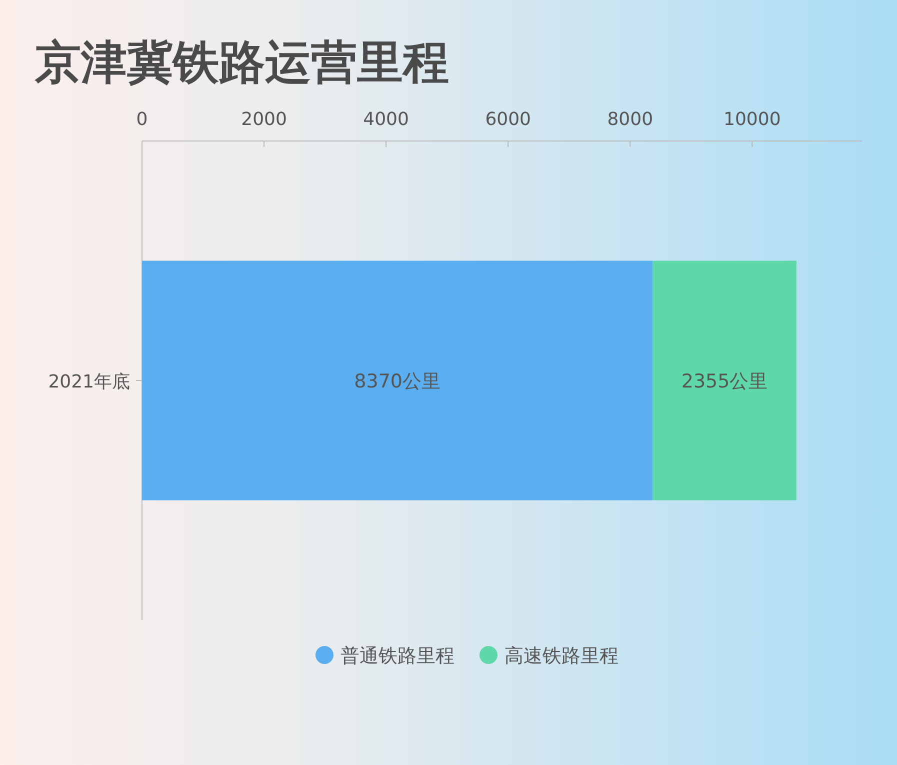 The width and height of the screenshot is (897, 765). Describe the element at coordinates (397, 656) in the screenshot. I see `legend-label: 普通铁路里程` at that location.